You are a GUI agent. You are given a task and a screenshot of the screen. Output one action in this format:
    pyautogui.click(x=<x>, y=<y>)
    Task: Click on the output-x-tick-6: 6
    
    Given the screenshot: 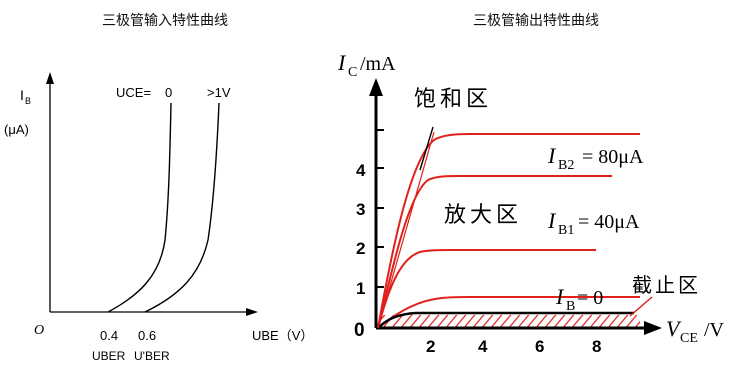 What is the action you would take?
    pyautogui.click(x=539, y=346)
    